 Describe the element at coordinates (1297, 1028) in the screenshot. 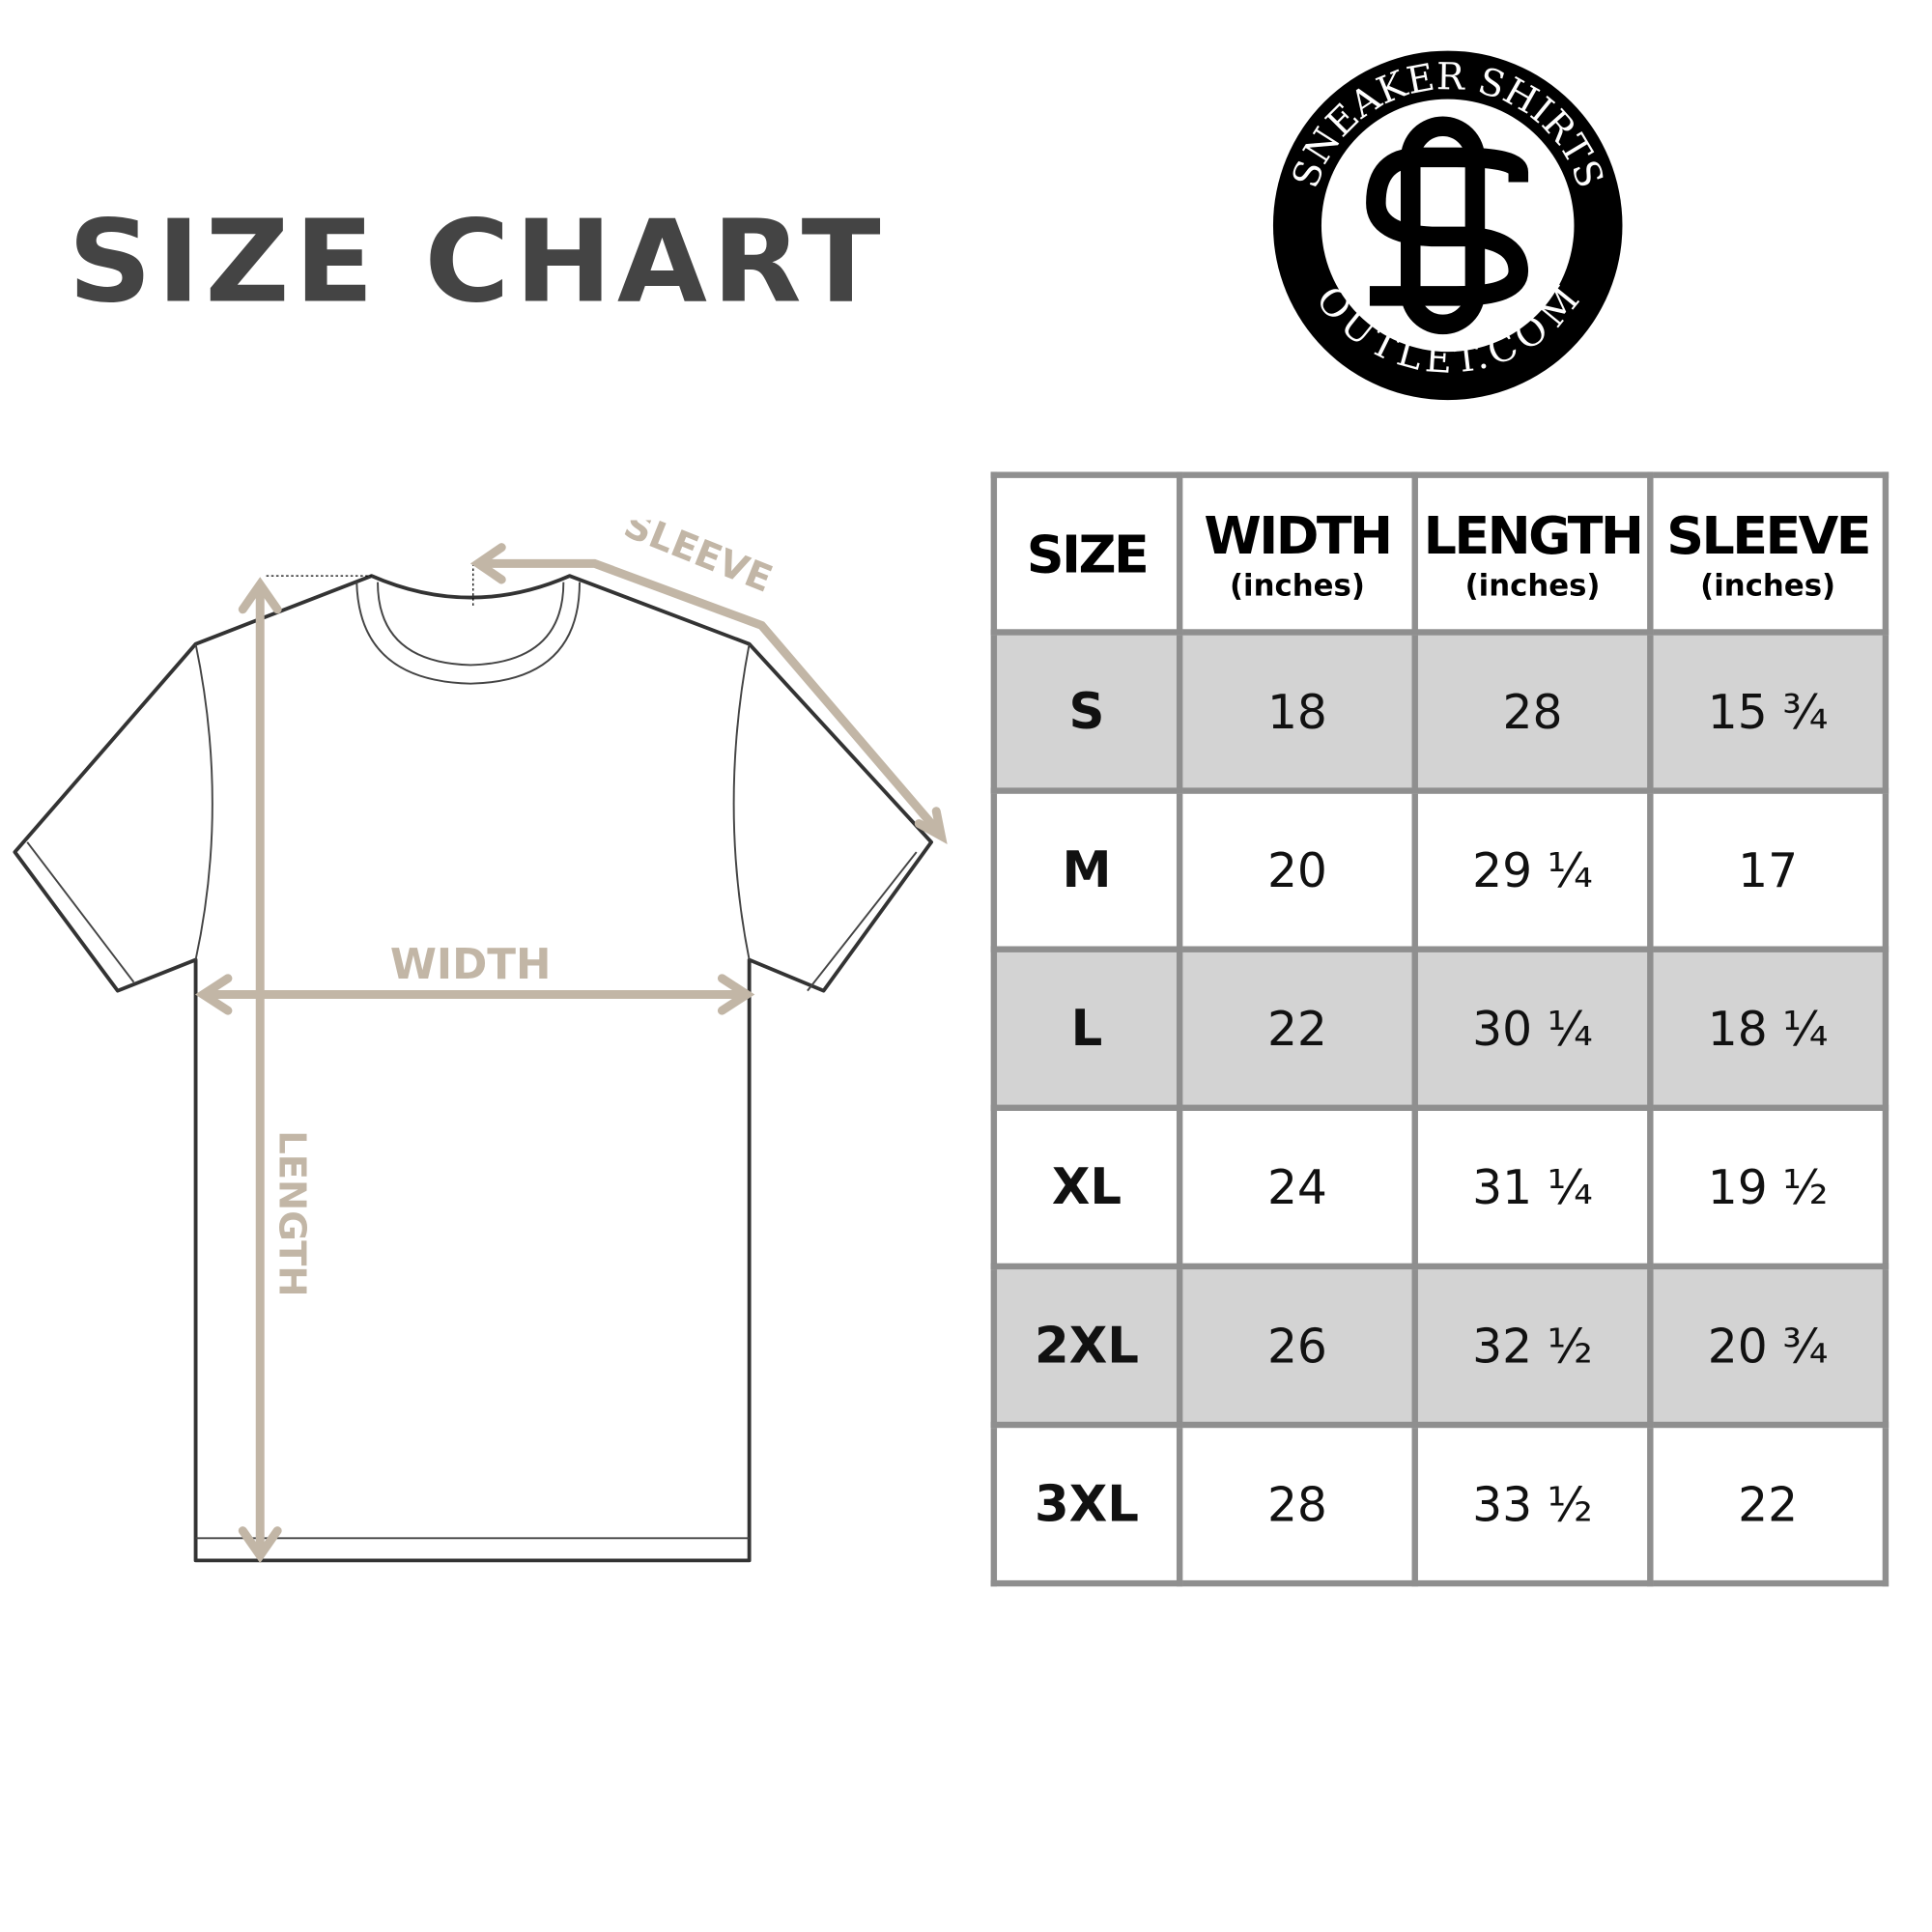

I see `width-cell: 22` at that location.